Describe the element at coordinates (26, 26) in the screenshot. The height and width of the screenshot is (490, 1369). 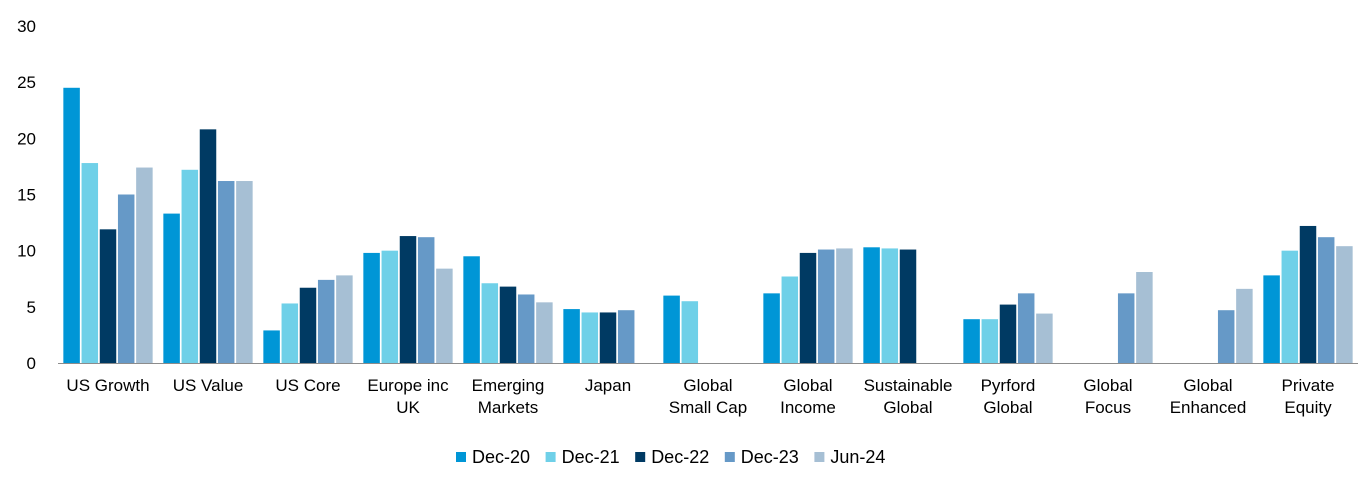
I see `y-tick-label: 30` at that location.